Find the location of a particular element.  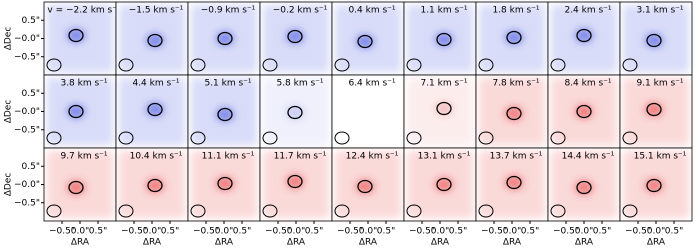

velocity-label: v = −2.2 km s⁻¹ is located at coordinates (84, 11).